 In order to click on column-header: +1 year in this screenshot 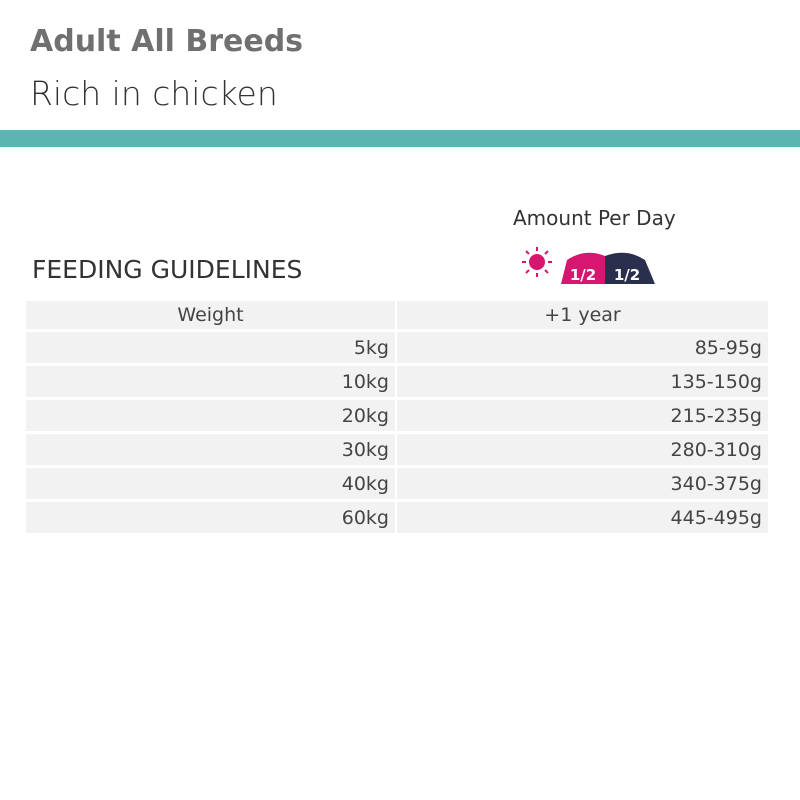, I will do `click(582, 315)`.